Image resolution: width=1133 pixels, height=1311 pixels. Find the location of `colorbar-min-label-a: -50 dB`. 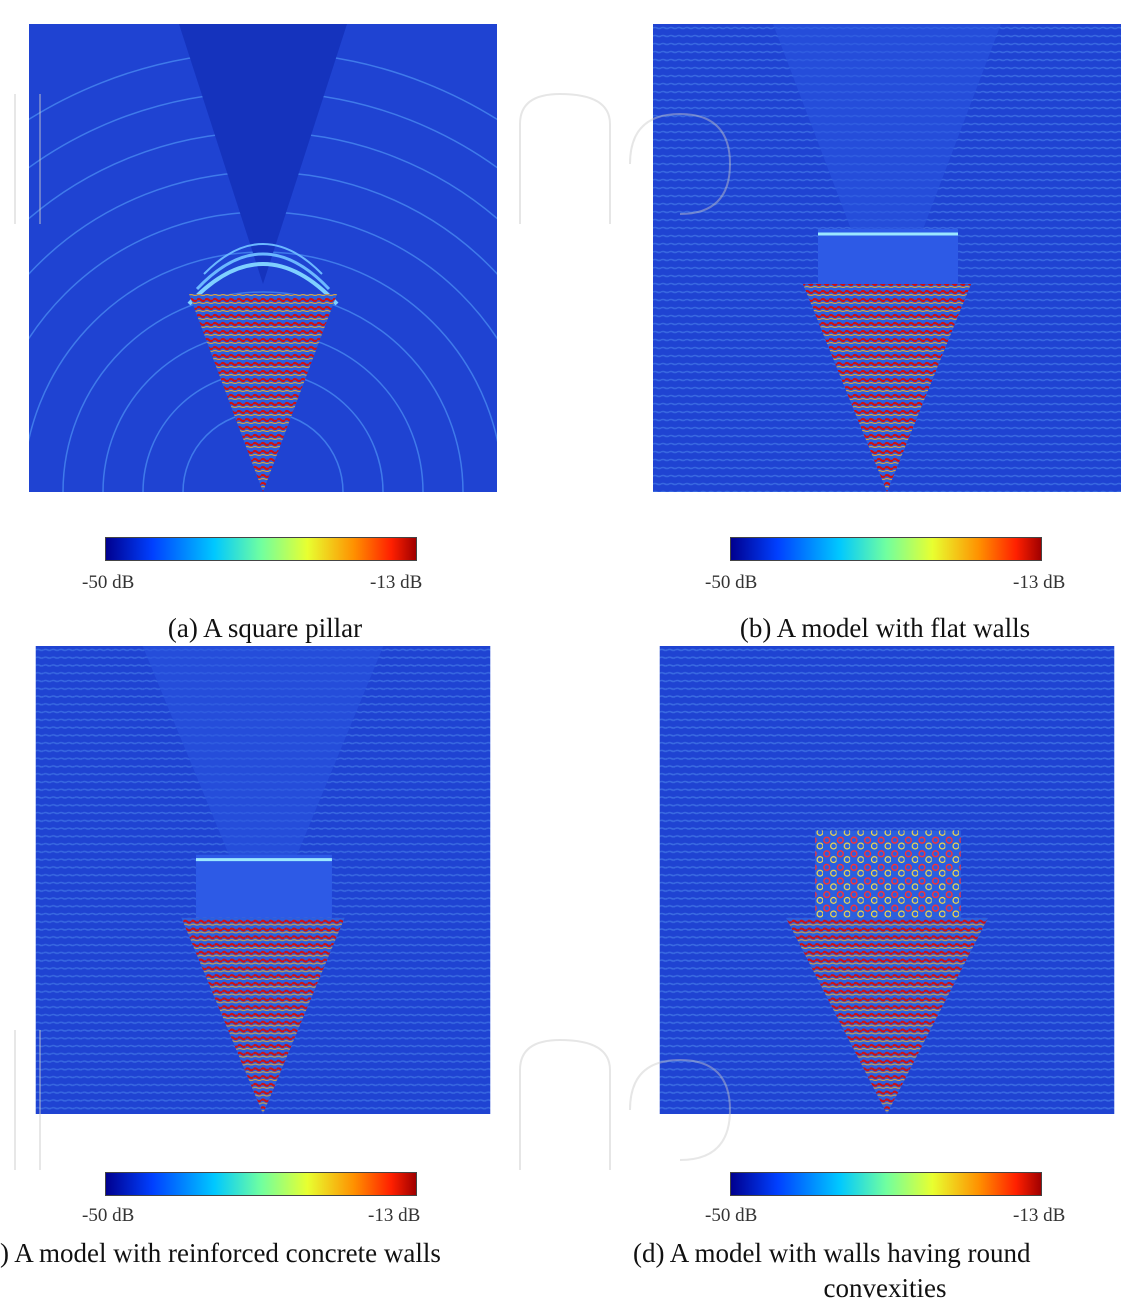

colorbar-min-label-a: -50 dB is located at coordinates (108, 582).